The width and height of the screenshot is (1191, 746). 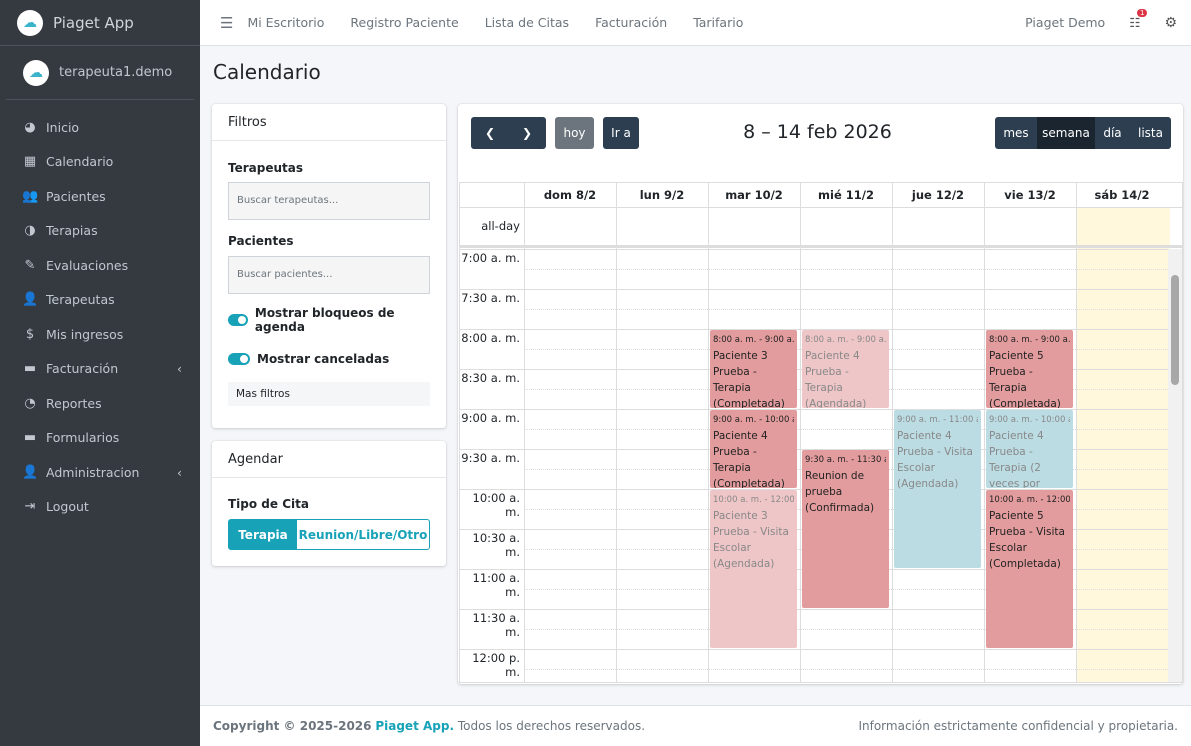 What do you see at coordinates (227, 22) in the screenshot?
I see `hamburger-menu-icon: ☰` at bounding box center [227, 22].